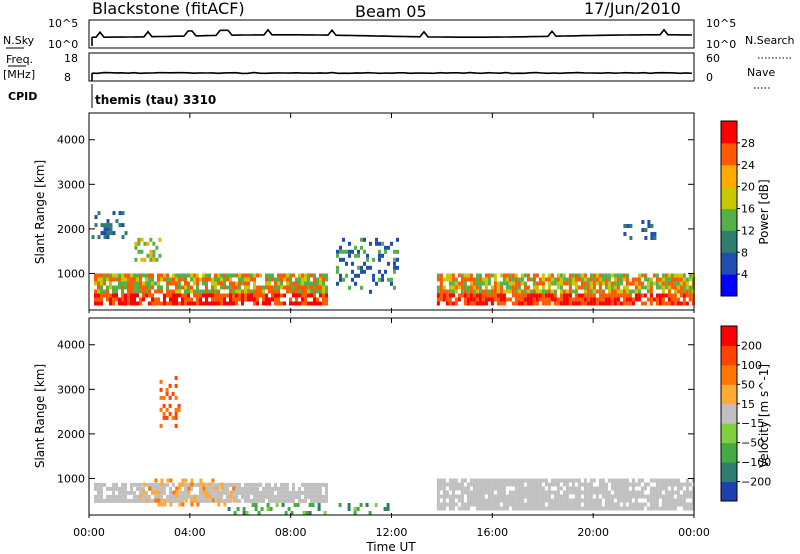 The height and width of the screenshot is (554, 800). Describe the element at coordinates (399, 38) in the screenshot. I see `nsky-panel: N.Sky 10^5 10^0 10^5 10^0 N.Search` at that location.